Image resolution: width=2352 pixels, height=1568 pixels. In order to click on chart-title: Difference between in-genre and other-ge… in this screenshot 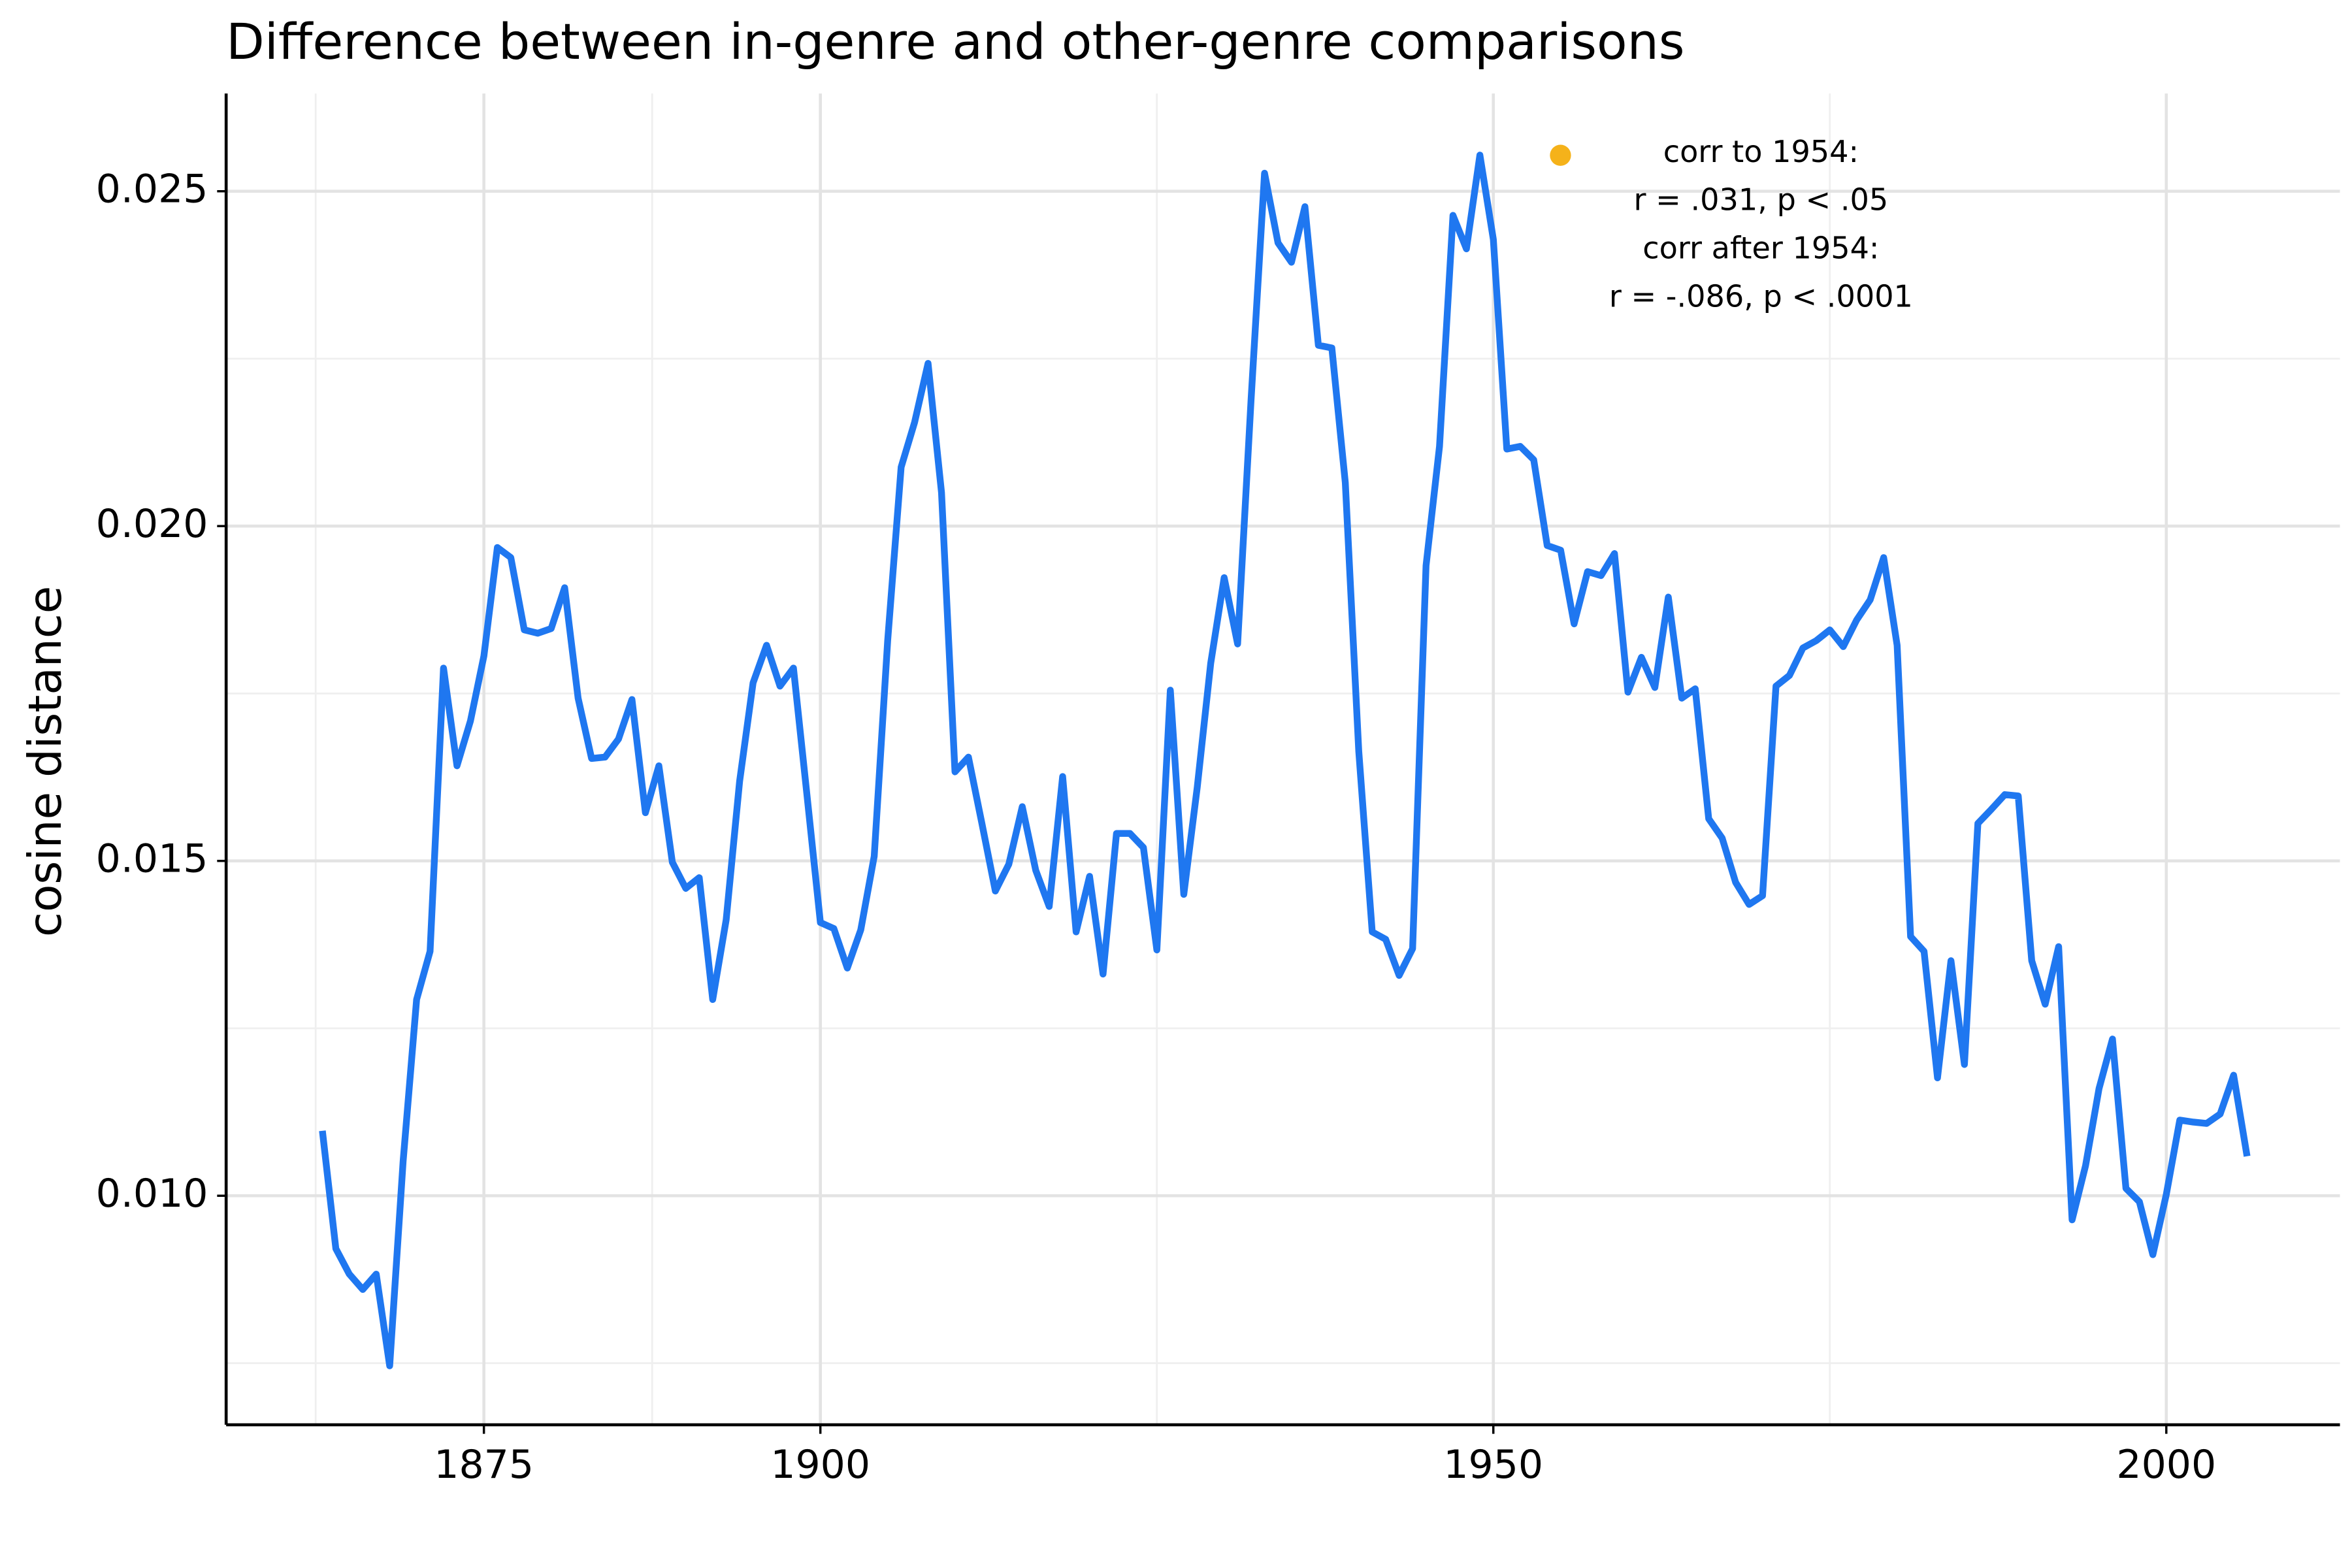, I will do `click(955, 41)`.